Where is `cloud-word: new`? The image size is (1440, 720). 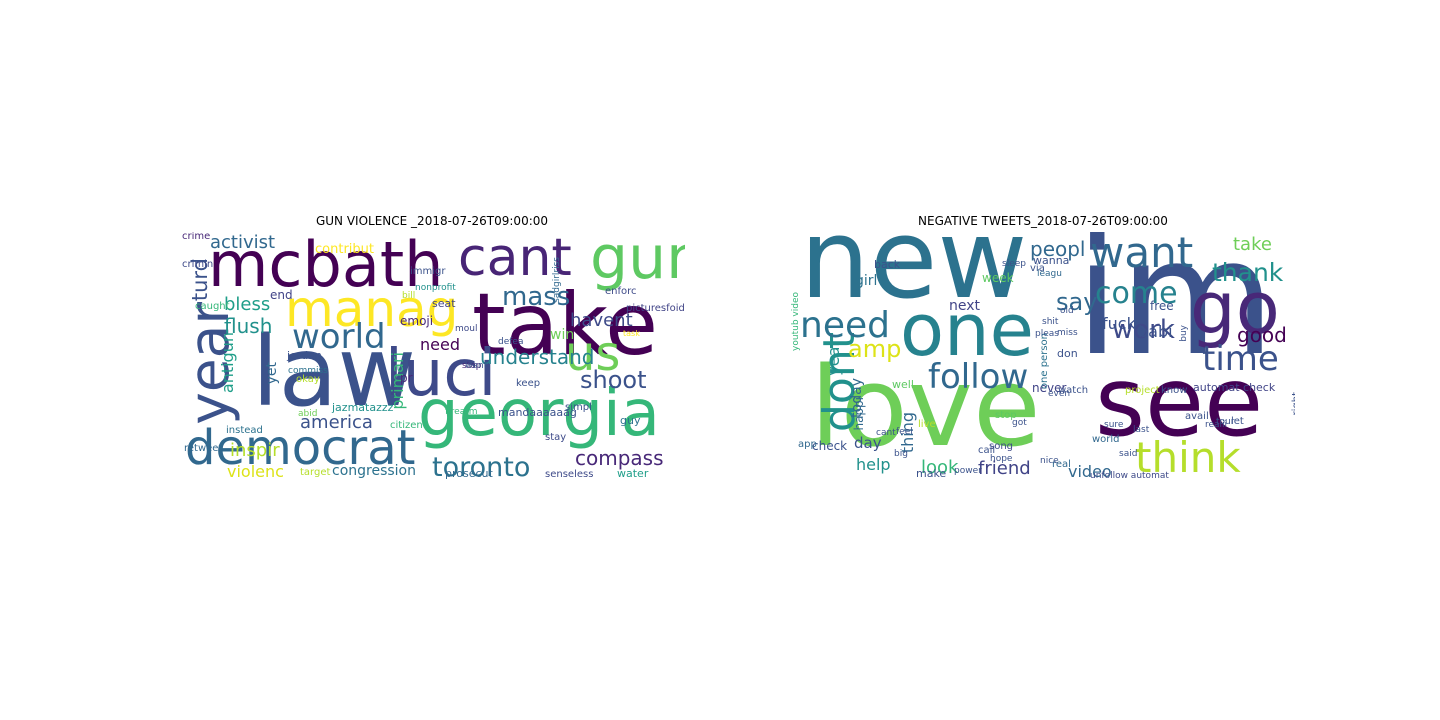 cloud-word: new is located at coordinates (914, 277).